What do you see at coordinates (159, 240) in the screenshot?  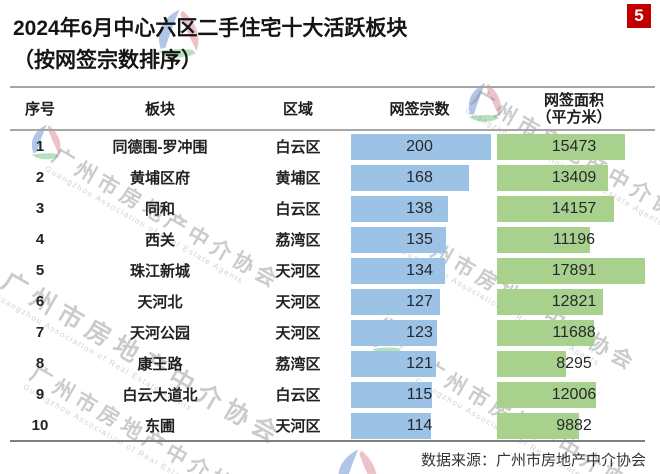 I see `sector-name-cell: 西关` at bounding box center [159, 240].